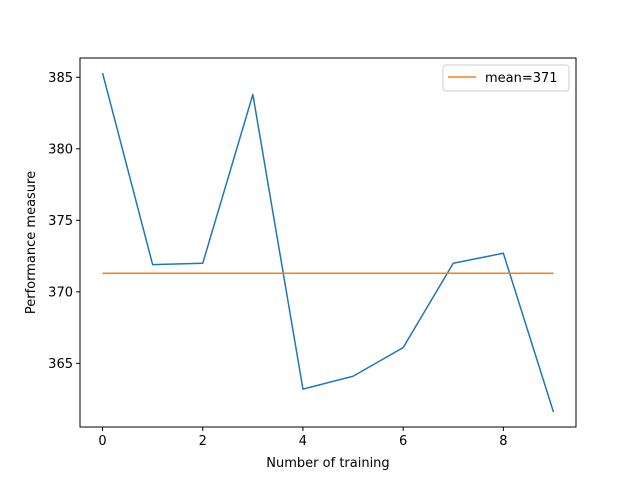 Image resolution: width=640 pixels, height=480 pixels. I want to click on legend-box, so click(506, 78).